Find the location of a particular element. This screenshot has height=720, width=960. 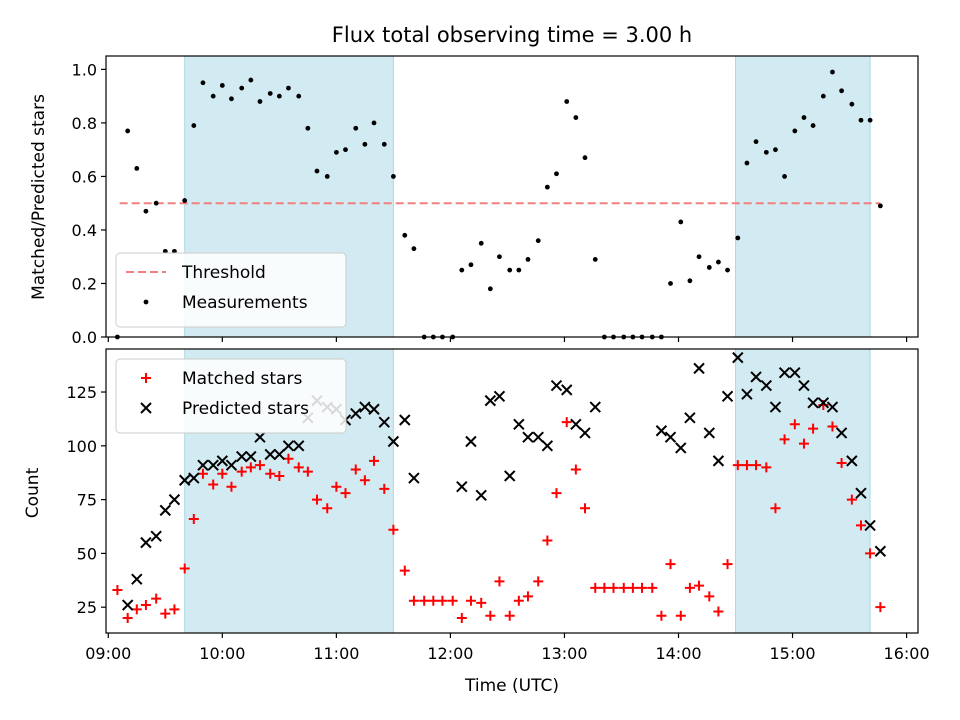

y-tick-label: 50 is located at coordinates (87, 553).